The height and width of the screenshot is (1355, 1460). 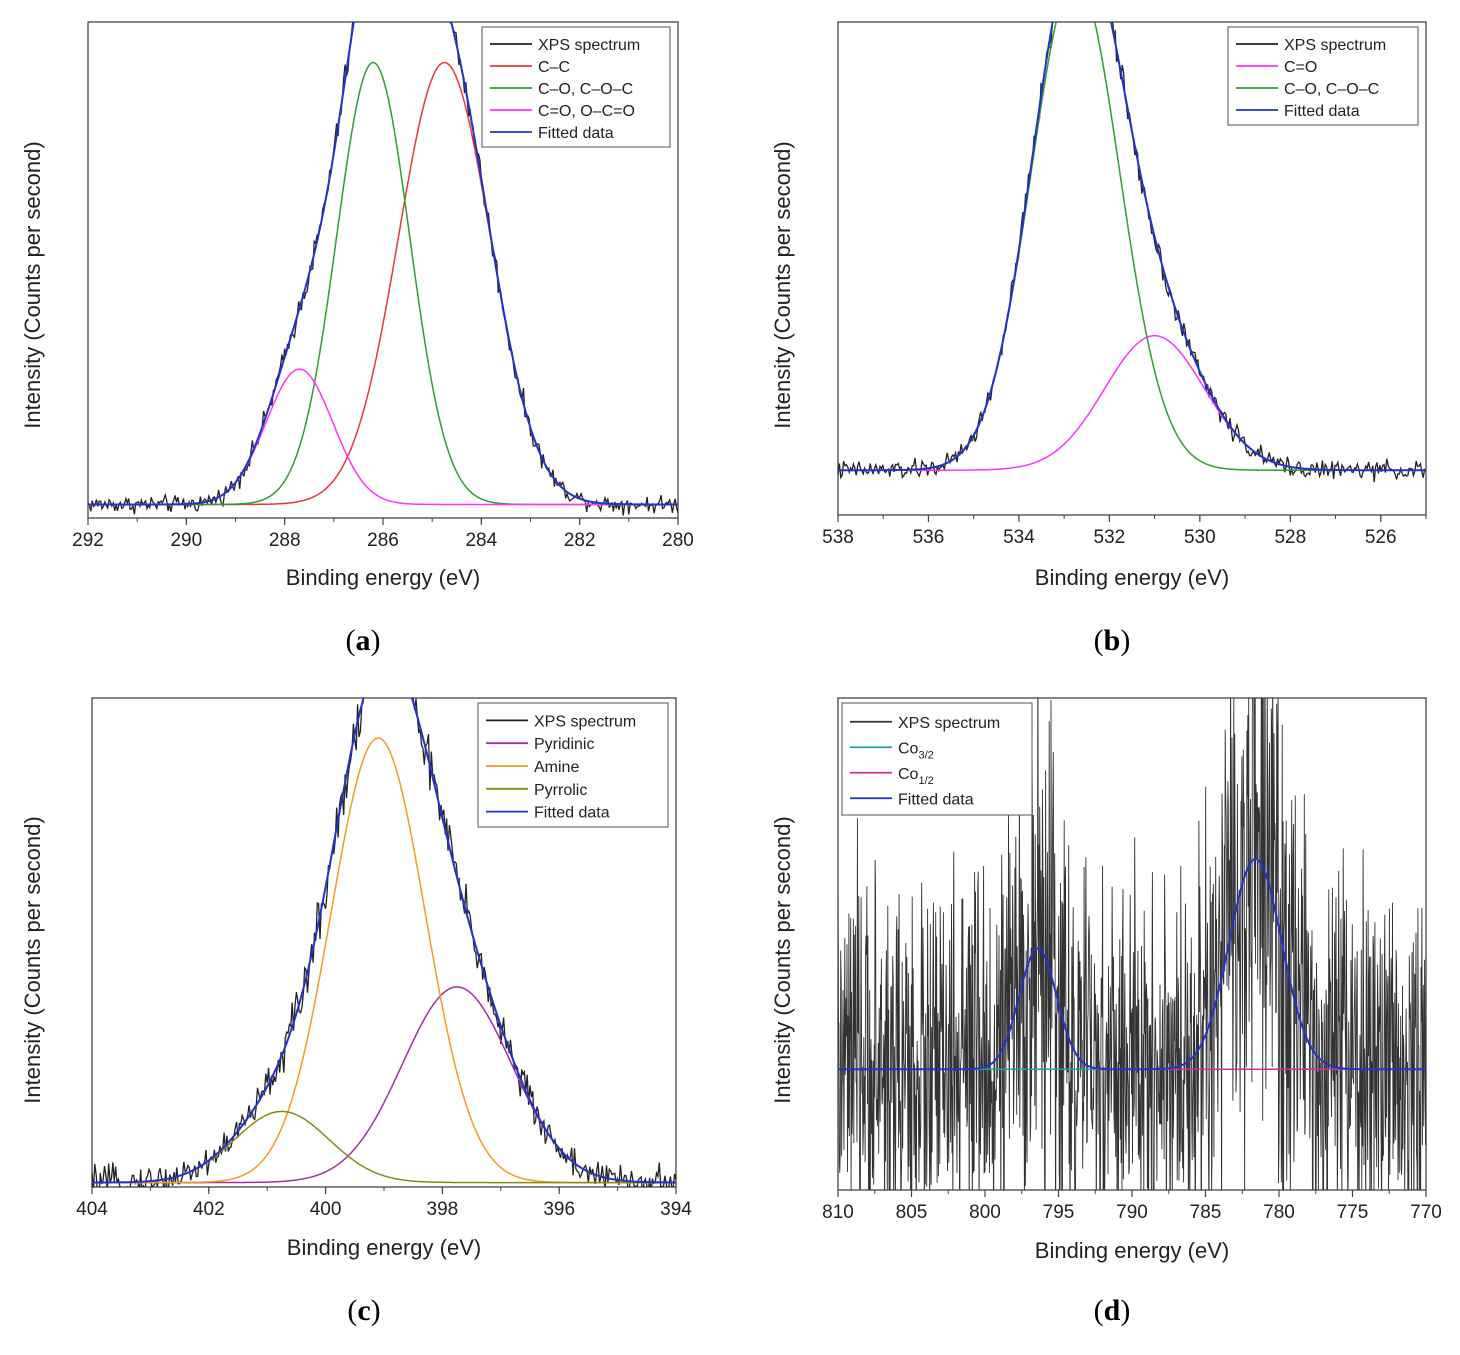 I want to click on x-tick-label: 526, so click(x=1381, y=537).